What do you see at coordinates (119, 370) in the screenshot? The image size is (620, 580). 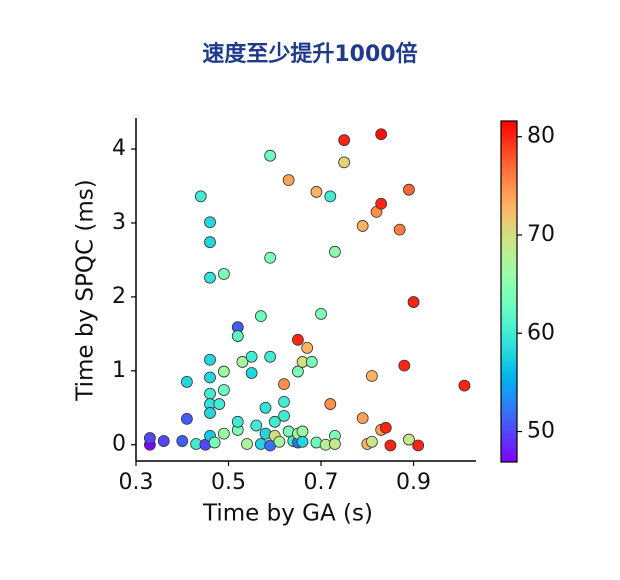 I see `y-tick-label: 1` at bounding box center [119, 370].